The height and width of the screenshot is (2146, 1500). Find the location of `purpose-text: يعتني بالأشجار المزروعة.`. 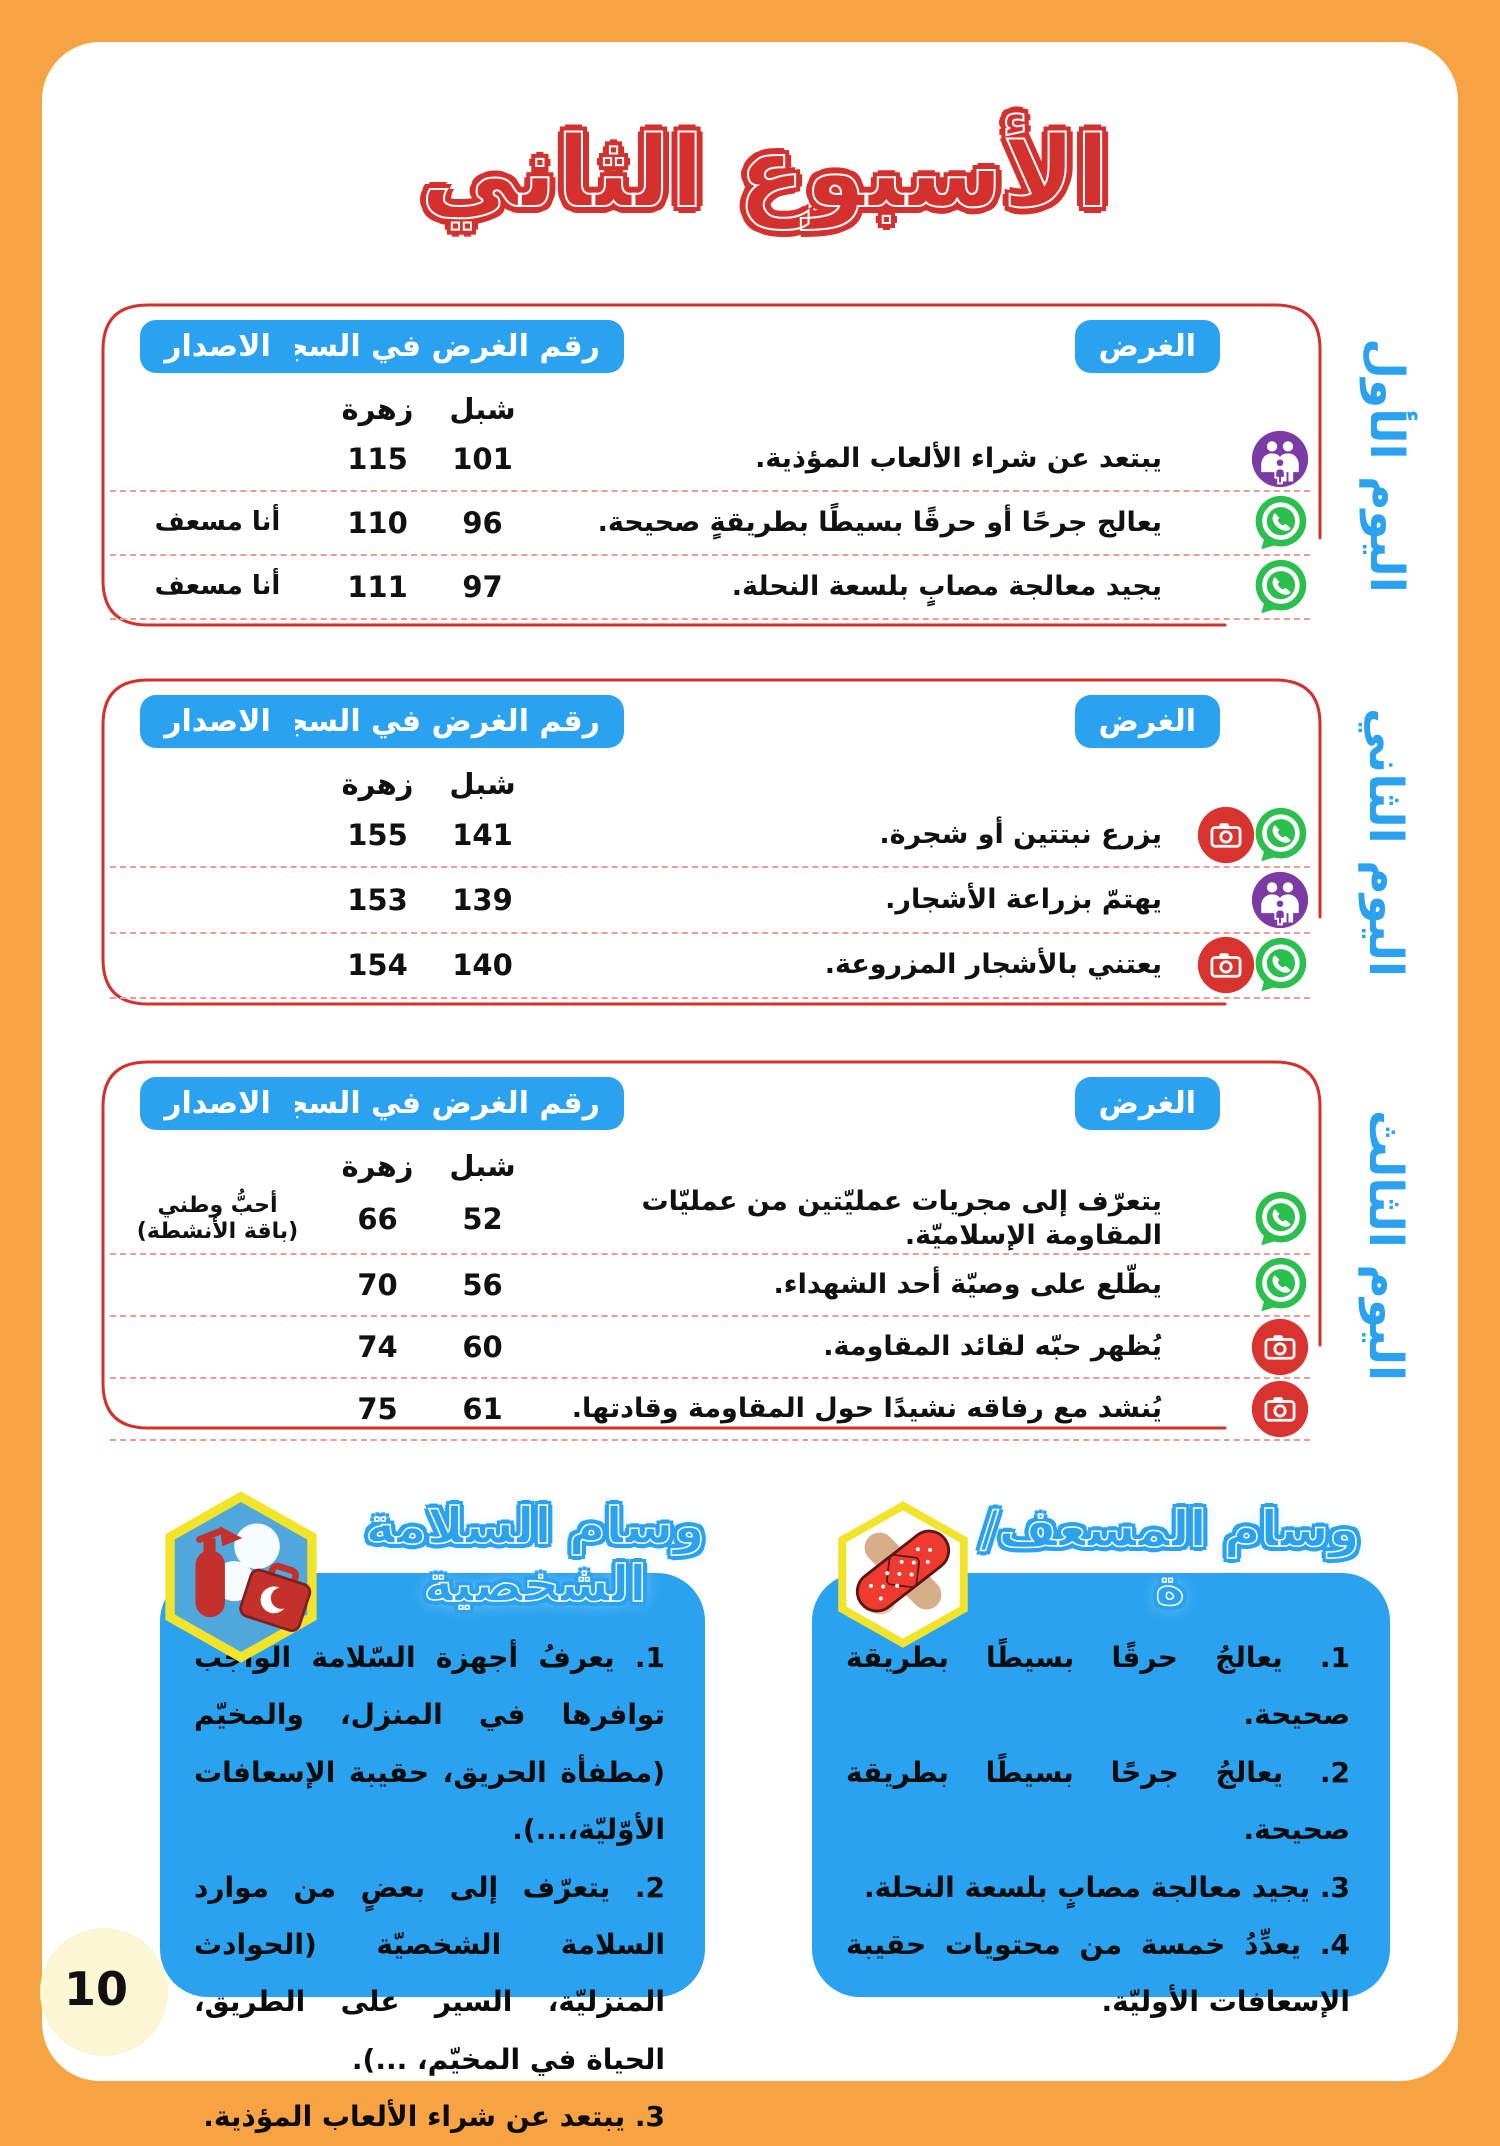

purpose-text: يعتني بالأشجار المزروعة. is located at coordinates (993, 965).